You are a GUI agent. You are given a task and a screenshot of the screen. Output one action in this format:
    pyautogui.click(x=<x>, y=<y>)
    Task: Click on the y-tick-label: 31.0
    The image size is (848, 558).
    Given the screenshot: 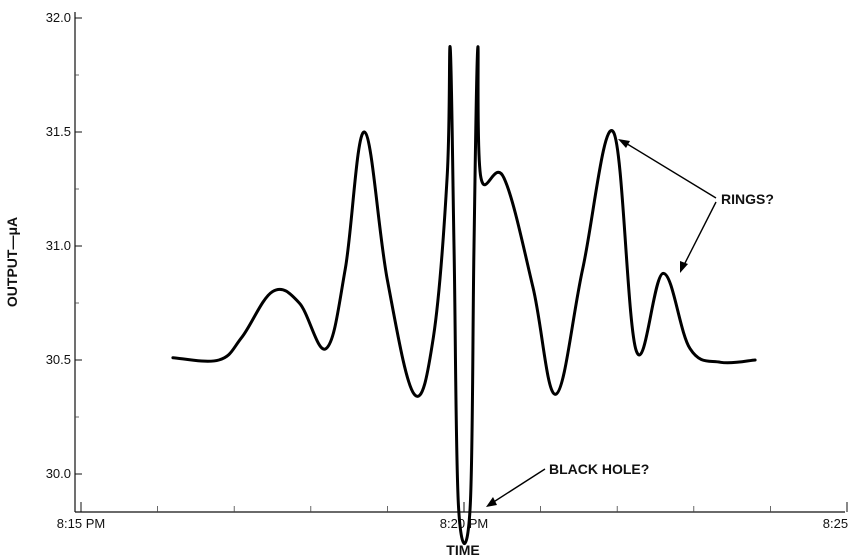 What is the action you would take?
    pyautogui.click(x=58, y=245)
    